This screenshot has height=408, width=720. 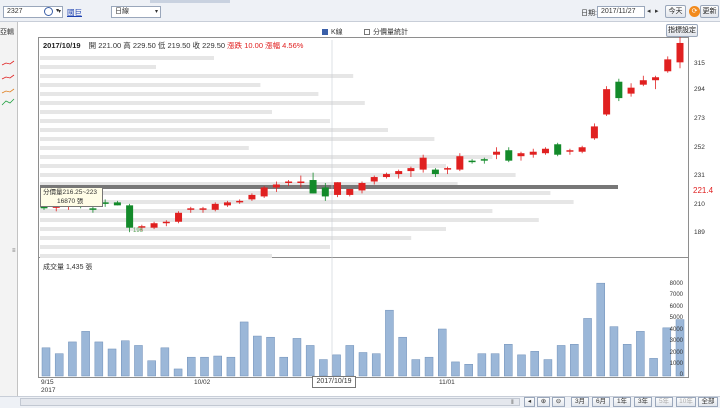 I want to click on legend-kline: K線, so click(x=332, y=32).